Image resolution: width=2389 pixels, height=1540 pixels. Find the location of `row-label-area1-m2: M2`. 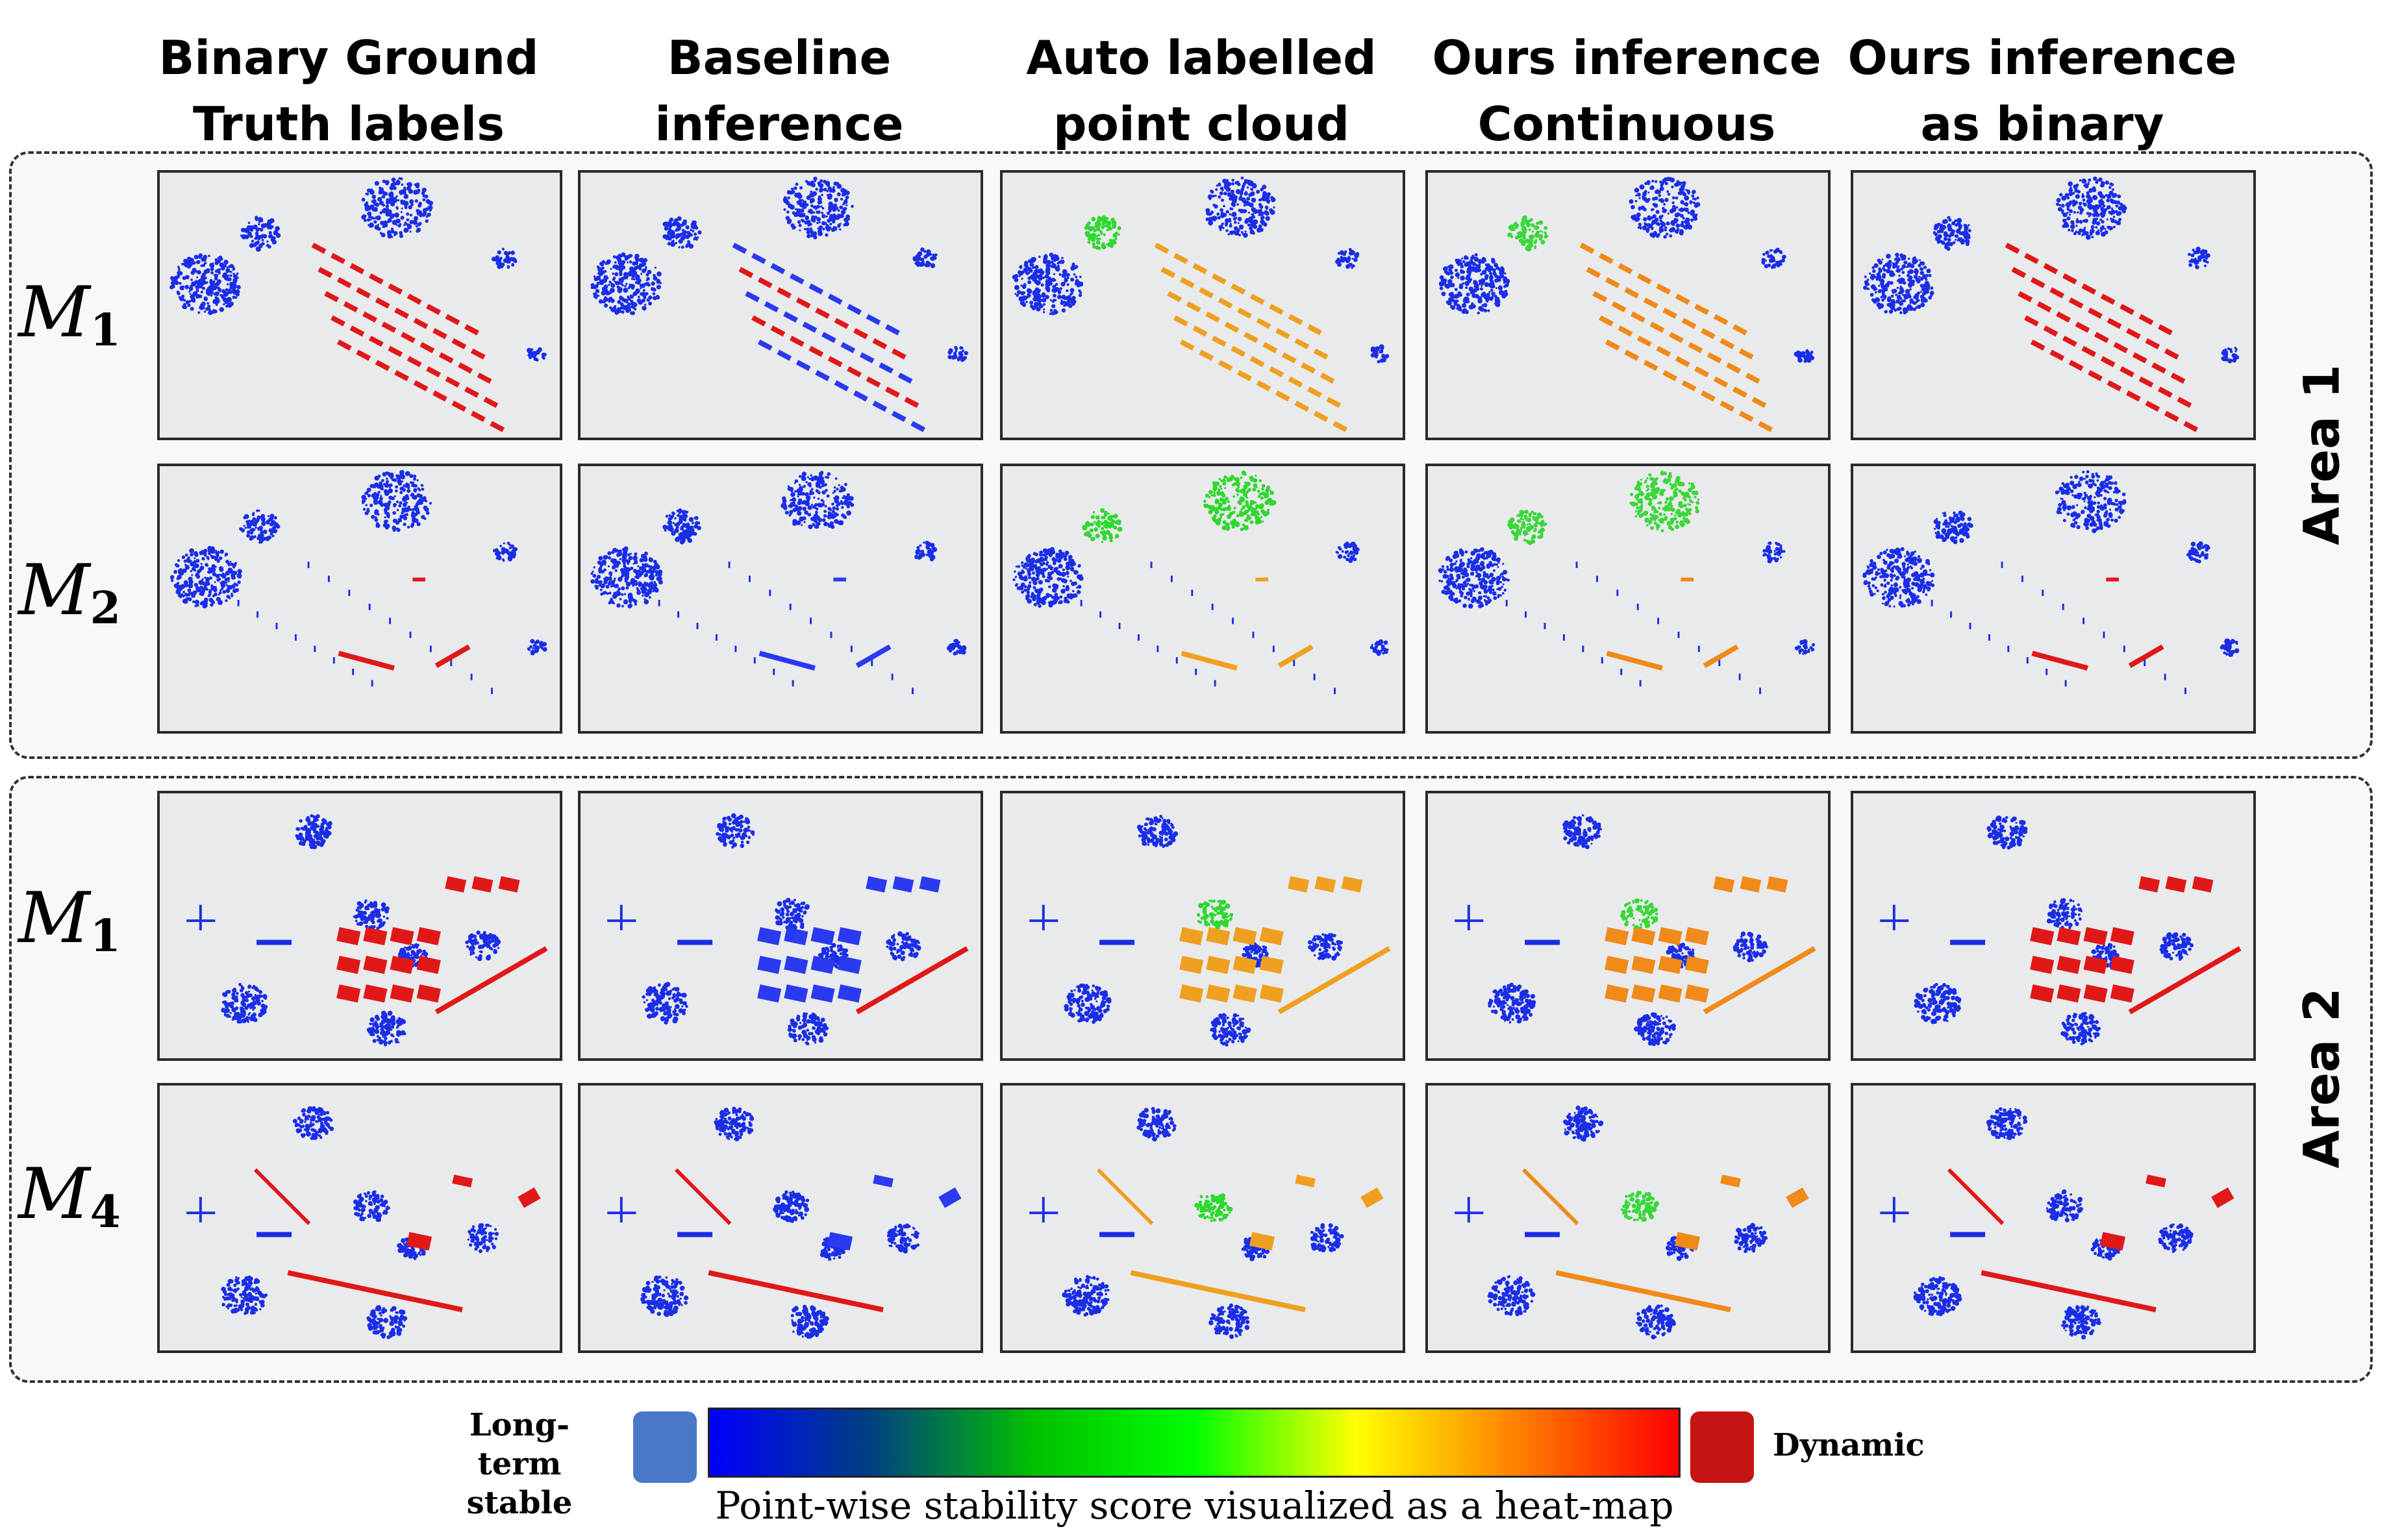

row-label-area1-m2: M2 is located at coordinates (83, 590).